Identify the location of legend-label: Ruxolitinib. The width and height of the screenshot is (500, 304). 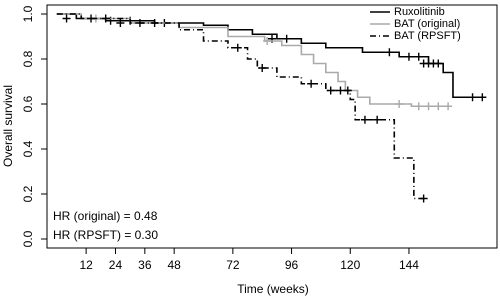
(419, 12).